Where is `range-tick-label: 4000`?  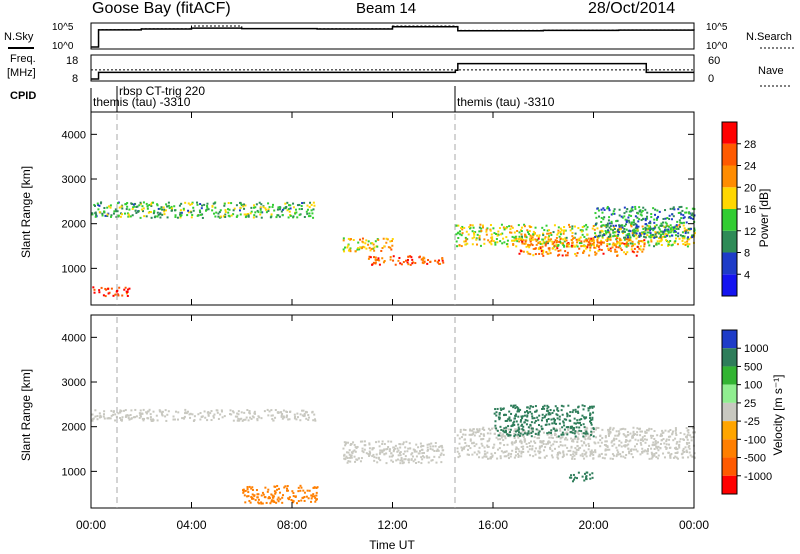
range-tick-label: 4000 is located at coordinates (74, 135).